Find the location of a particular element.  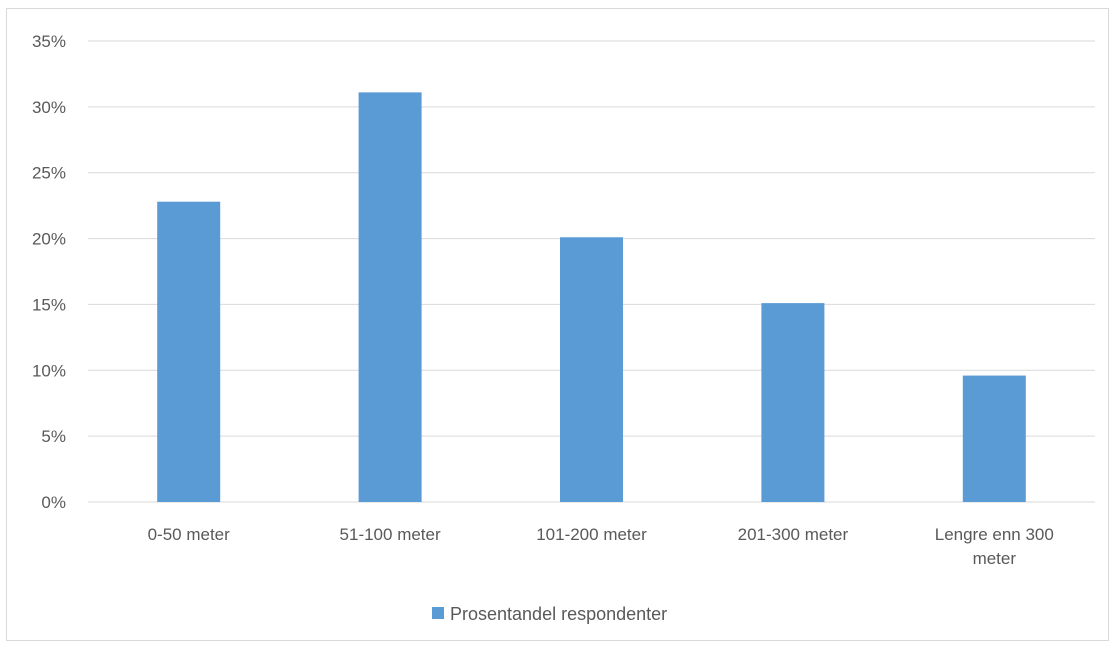

y-tick-label: 0% is located at coordinates (53, 502).